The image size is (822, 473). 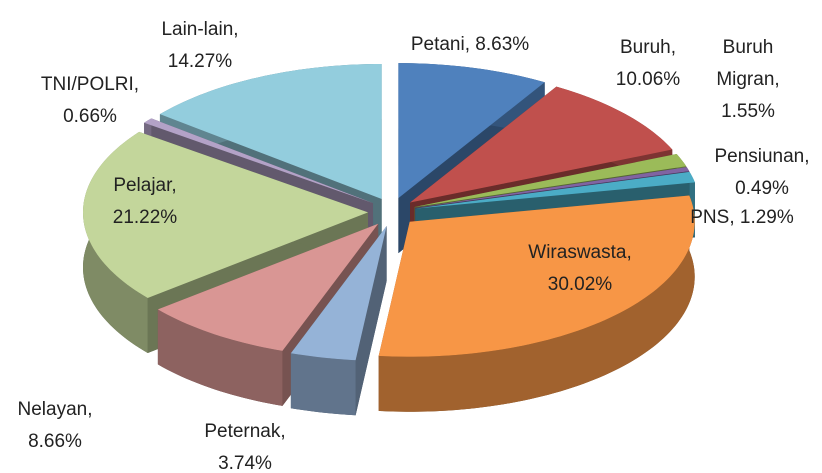 What do you see at coordinates (762, 188) in the screenshot?
I see `data-label: 0.49%` at bounding box center [762, 188].